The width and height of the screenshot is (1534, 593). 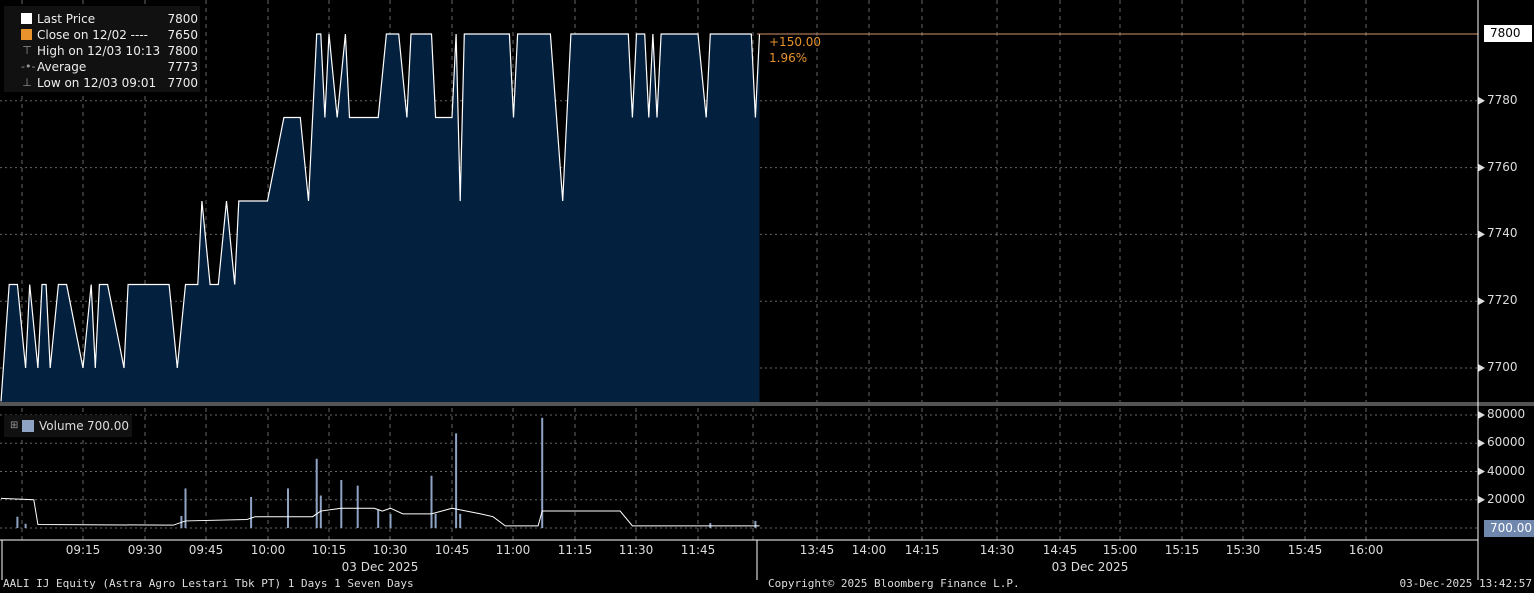 What do you see at coordinates (1120, 550) in the screenshot?
I see `time-axis-label: 15:00` at bounding box center [1120, 550].